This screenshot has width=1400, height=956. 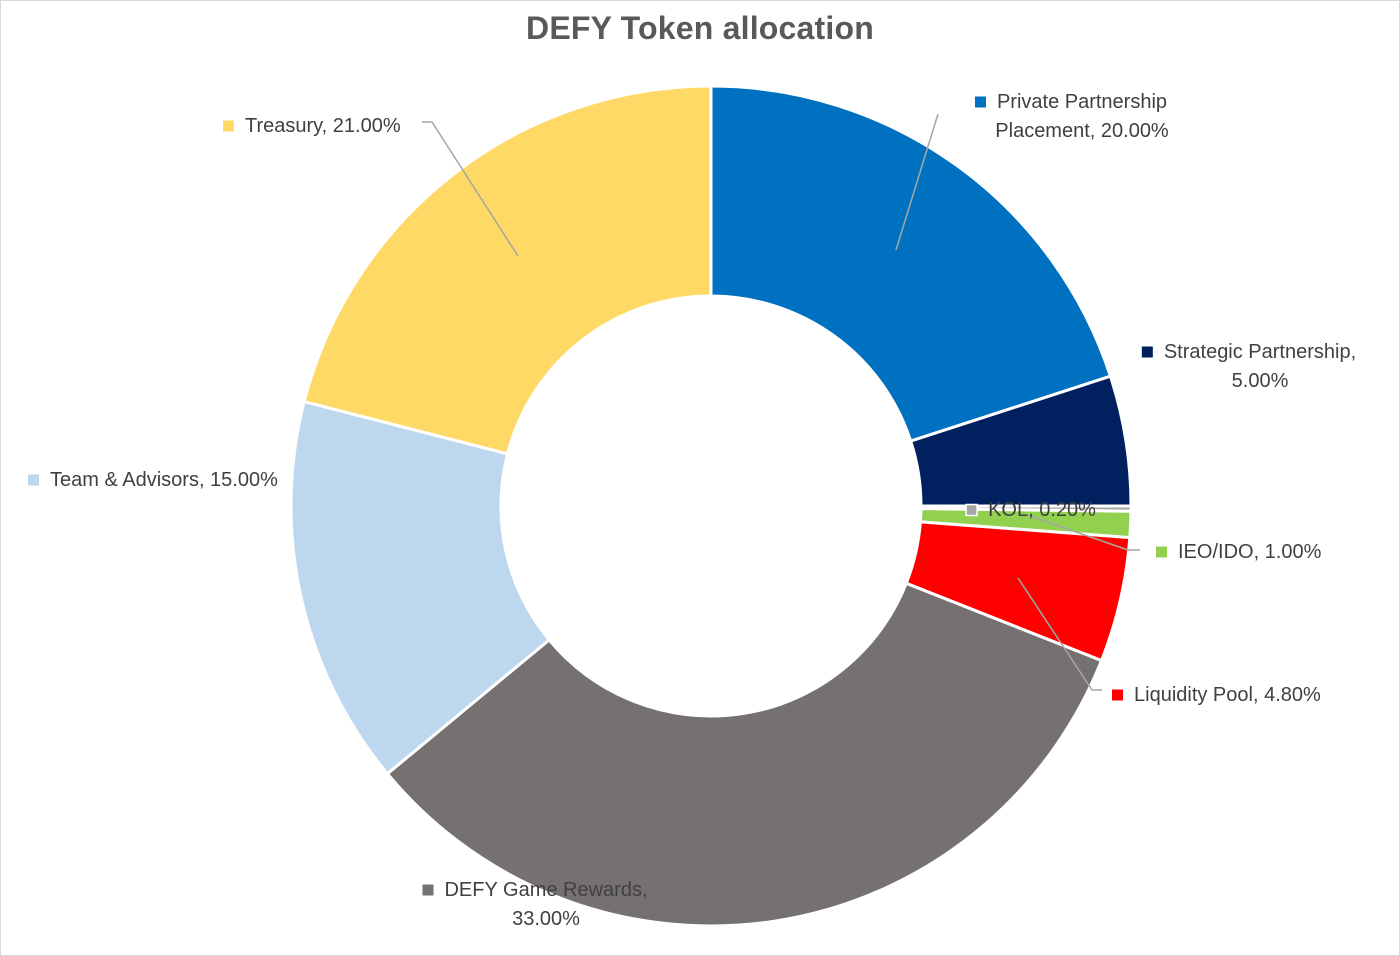 What do you see at coordinates (1079, 533) in the screenshot?
I see `leader-line-kol` at bounding box center [1079, 533].